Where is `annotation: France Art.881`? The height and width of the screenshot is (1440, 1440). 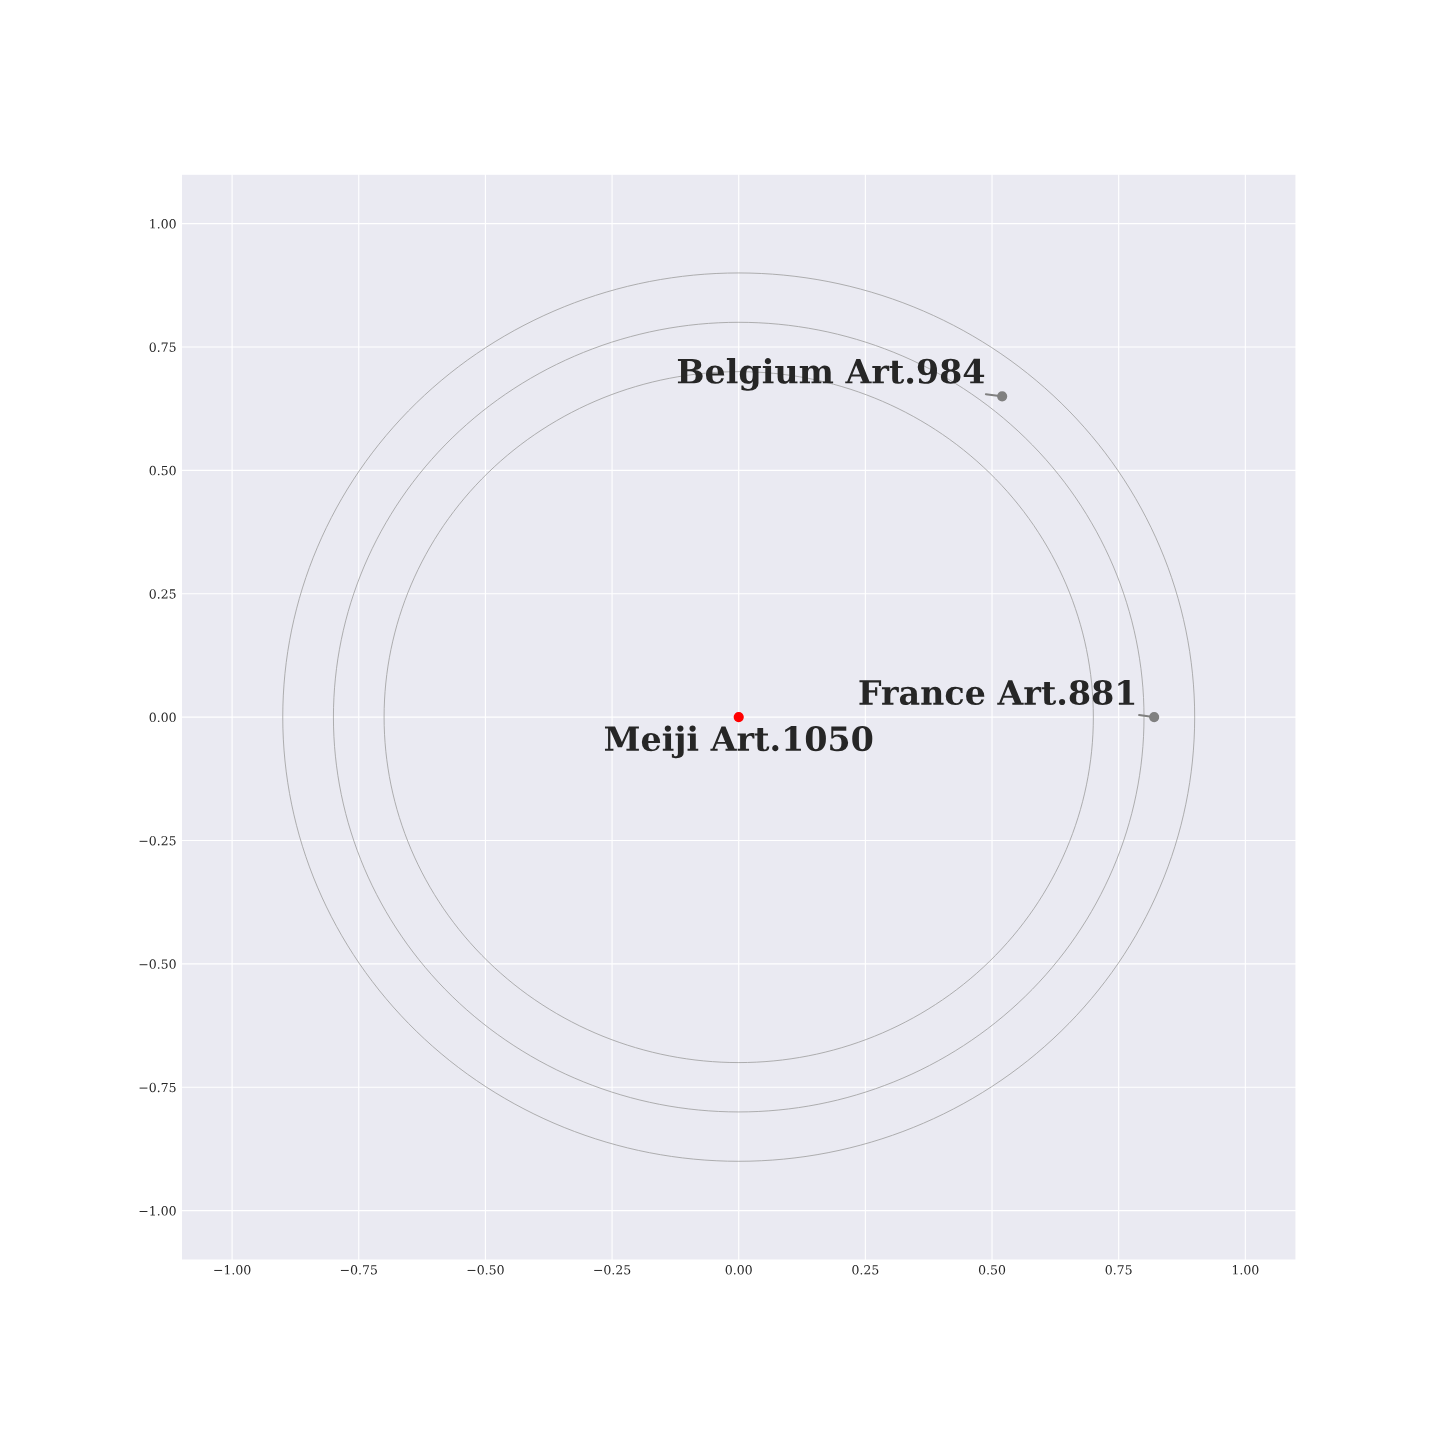
annotation: France Art.881 is located at coordinates (997, 692).